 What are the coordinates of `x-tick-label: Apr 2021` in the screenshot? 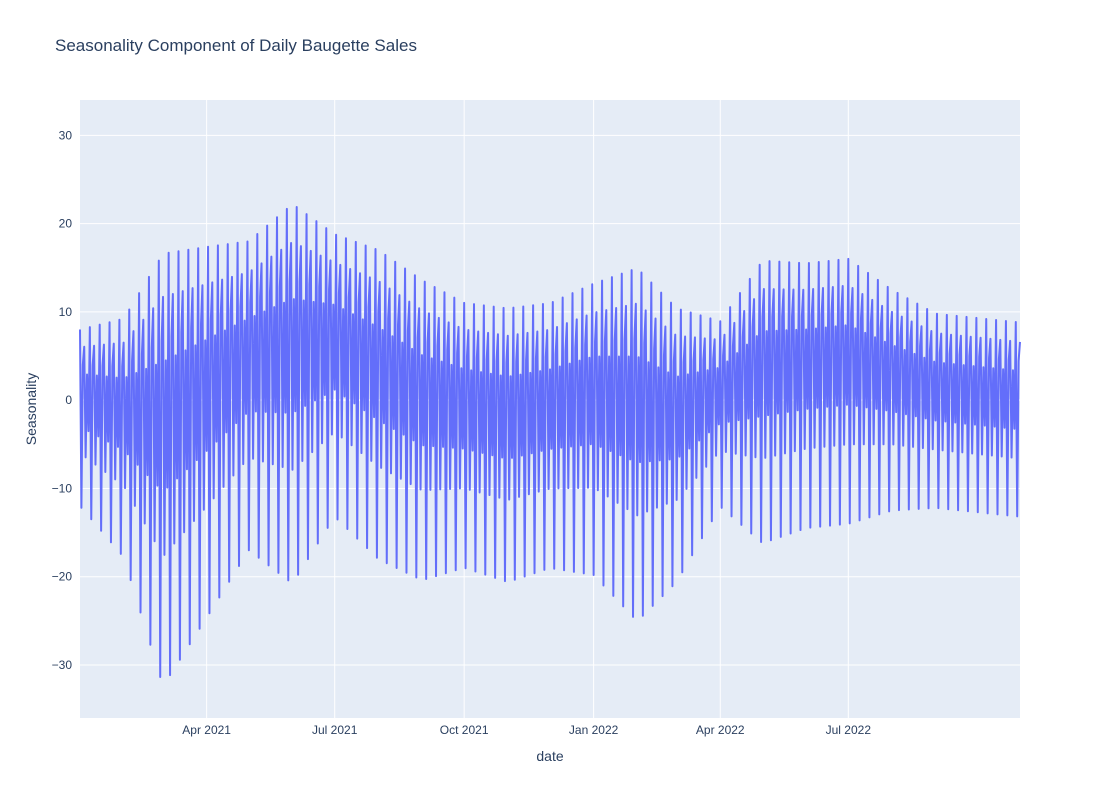 It's located at (206, 730).